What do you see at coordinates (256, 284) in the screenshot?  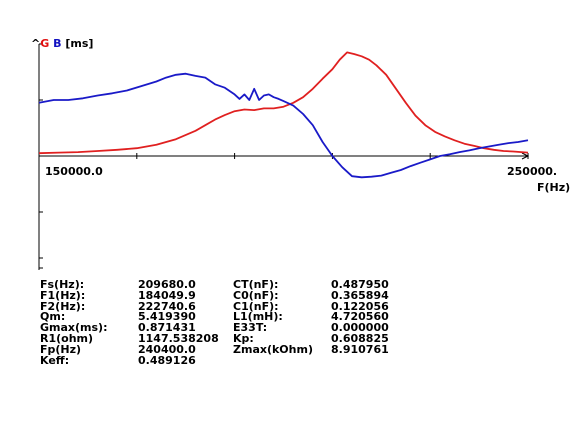 I see `param-label: CT(nF):` at bounding box center [256, 284].